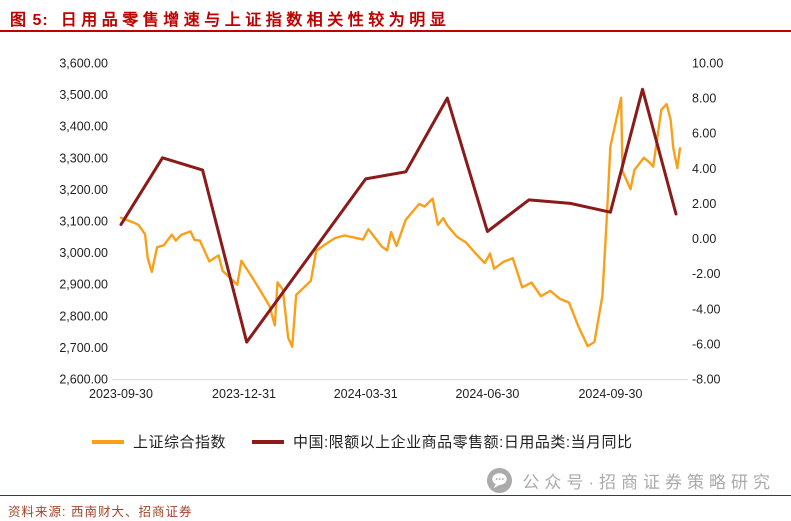 This screenshot has height=521, width=791. Describe the element at coordinates (83, 380) in the screenshot. I see `left-axis-tick-label: 2,600.00` at that location.